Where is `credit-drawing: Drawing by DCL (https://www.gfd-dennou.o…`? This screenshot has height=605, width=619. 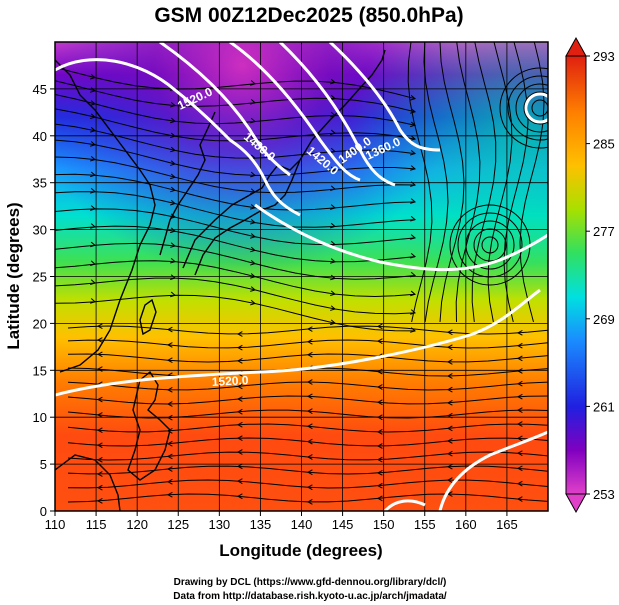
credit-drawing: Drawing by DCL (https://www.gfd-dennou.o… is located at coordinates (310, 582).